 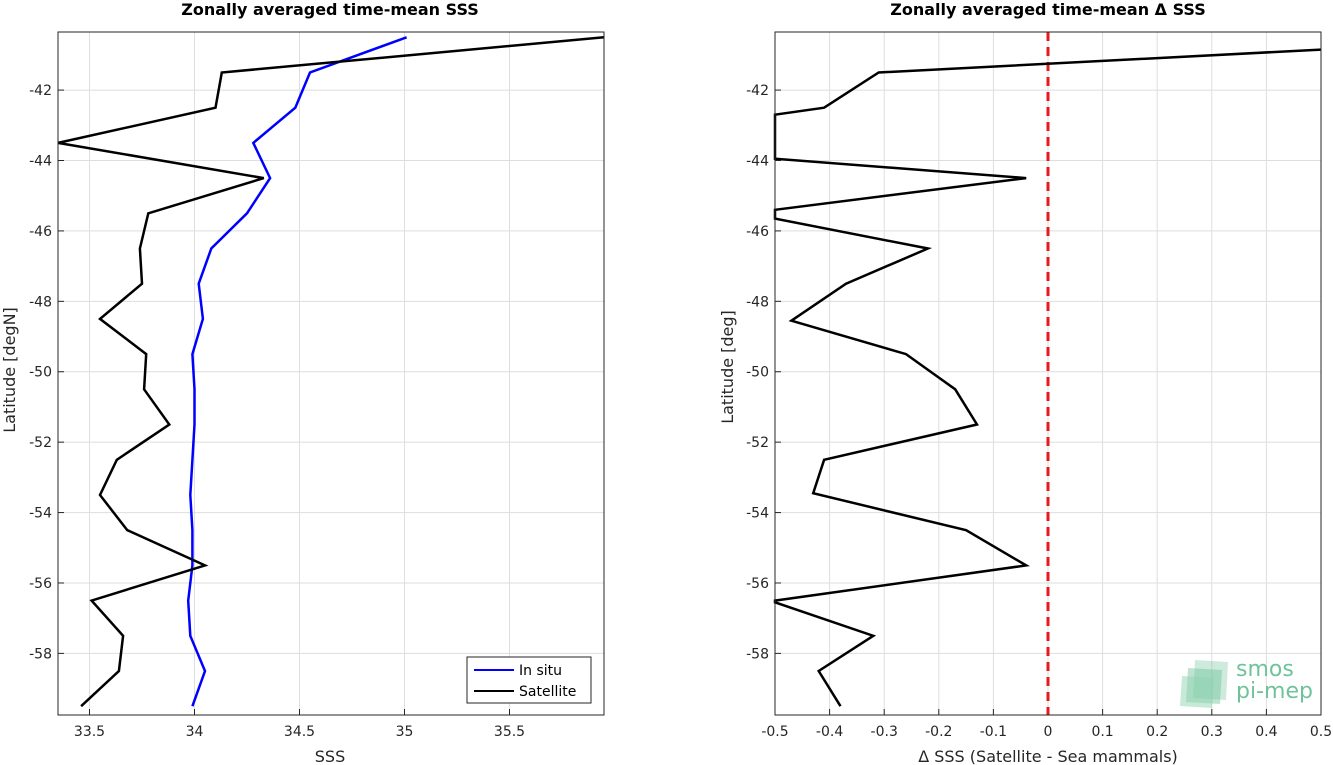 What do you see at coordinates (774, 732) in the screenshot?
I see `x-tick-label: -0.5` at bounding box center [774, 732].